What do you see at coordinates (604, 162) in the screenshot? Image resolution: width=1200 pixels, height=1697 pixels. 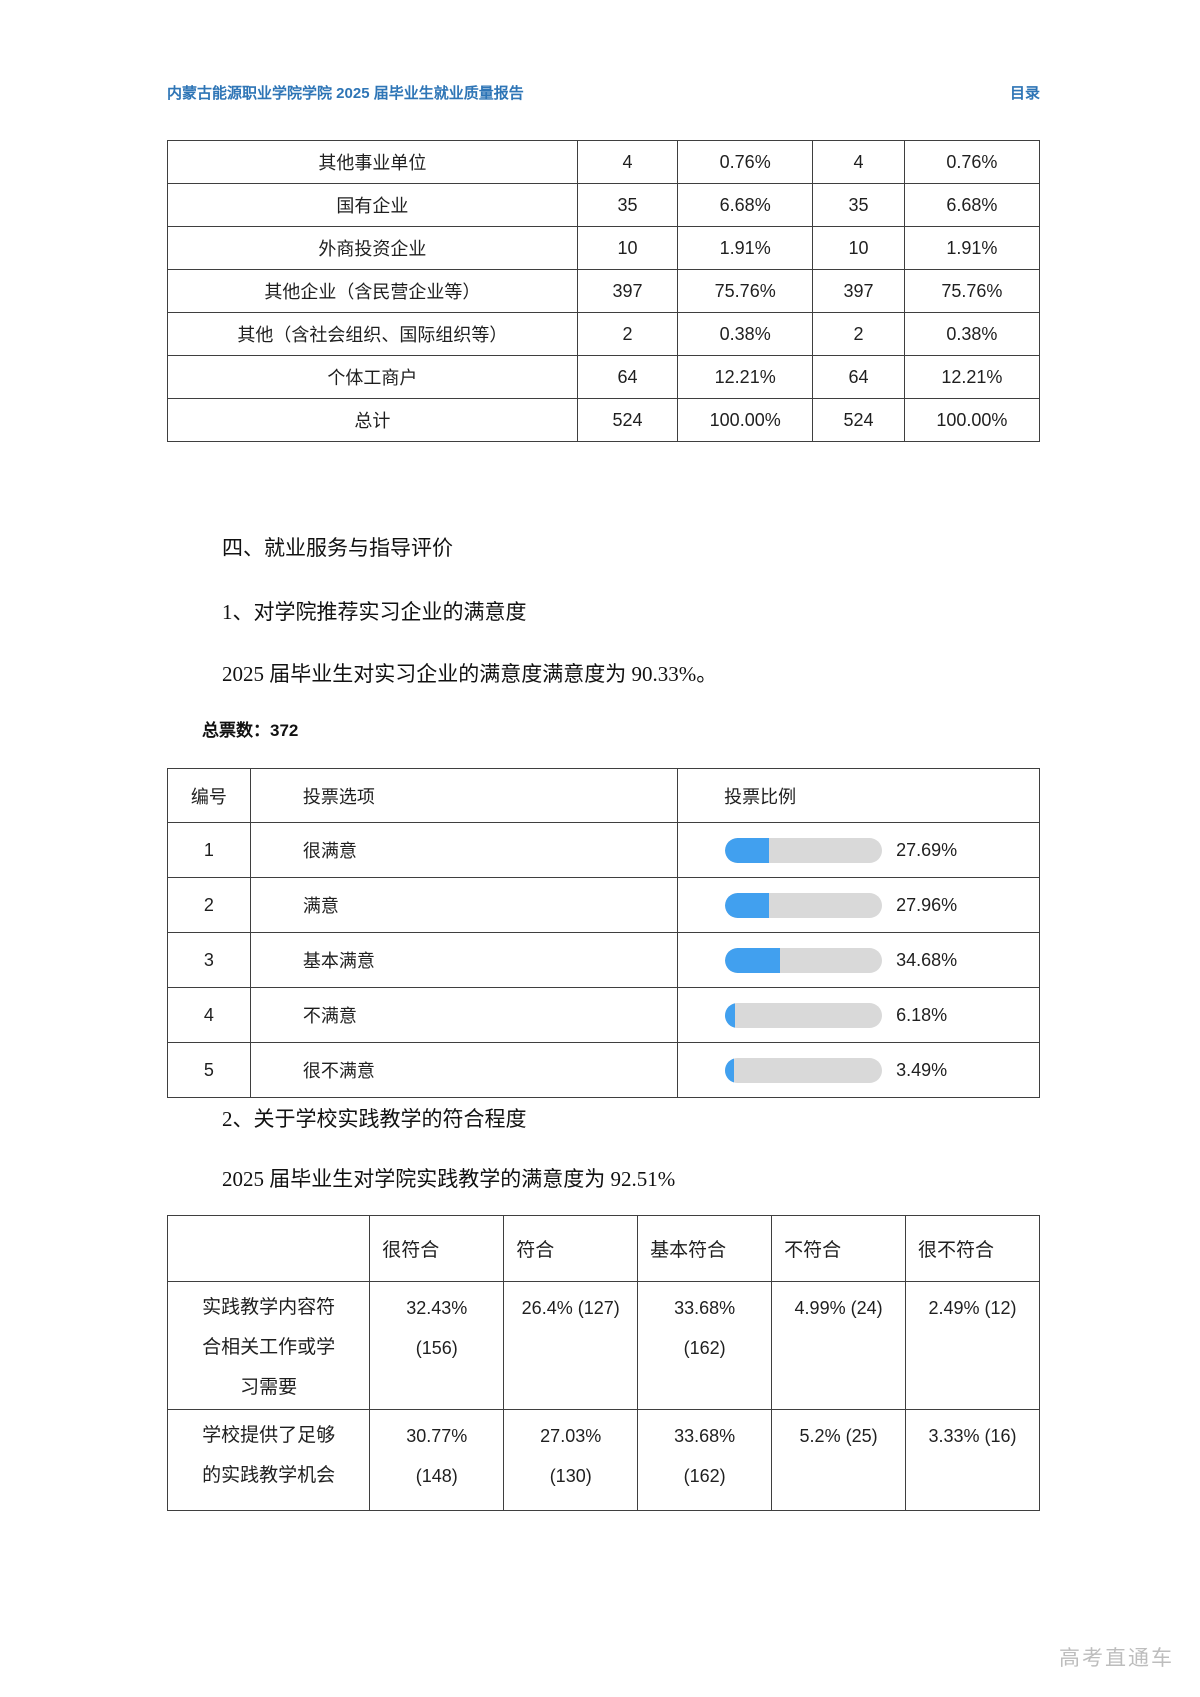 I see `table-row: 其他事业单位 4 0.76% 4 0.76%` at bounding box center [604, 162].